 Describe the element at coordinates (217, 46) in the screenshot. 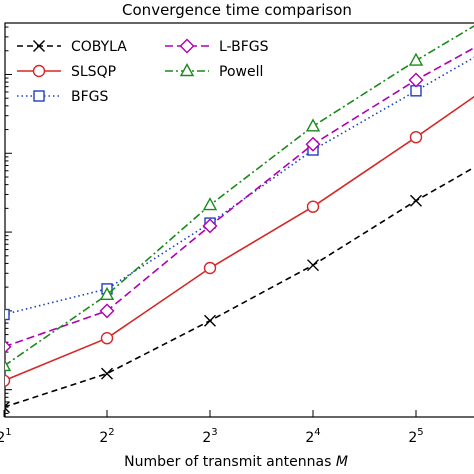

I see `legend-entry: L-BFGS` at that location.